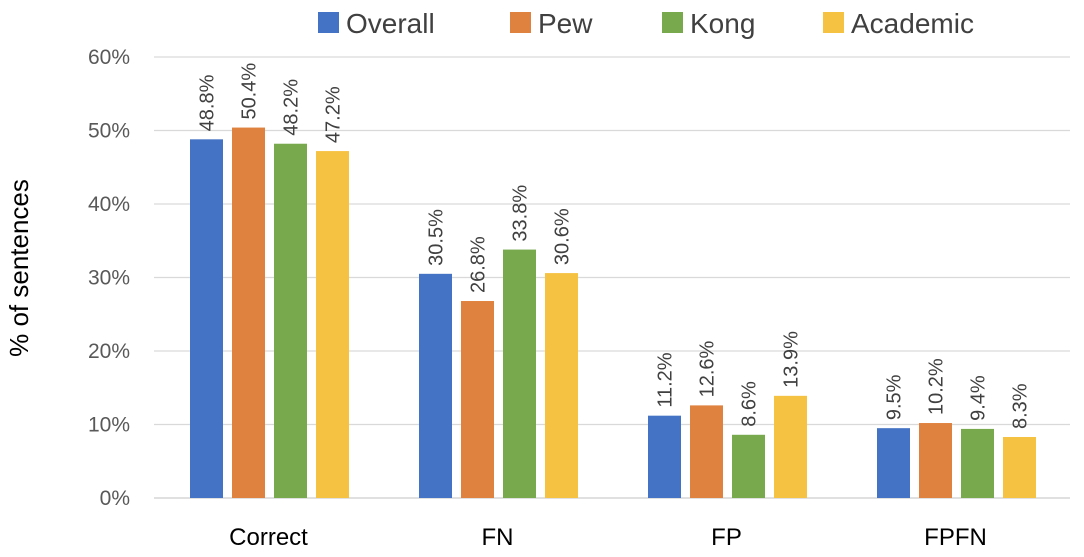 This screenshot has height=557, width=1084. Describe the element at coordinates (893, 463) in the screenshot. I see `bar-overall-fpfn` at that location.